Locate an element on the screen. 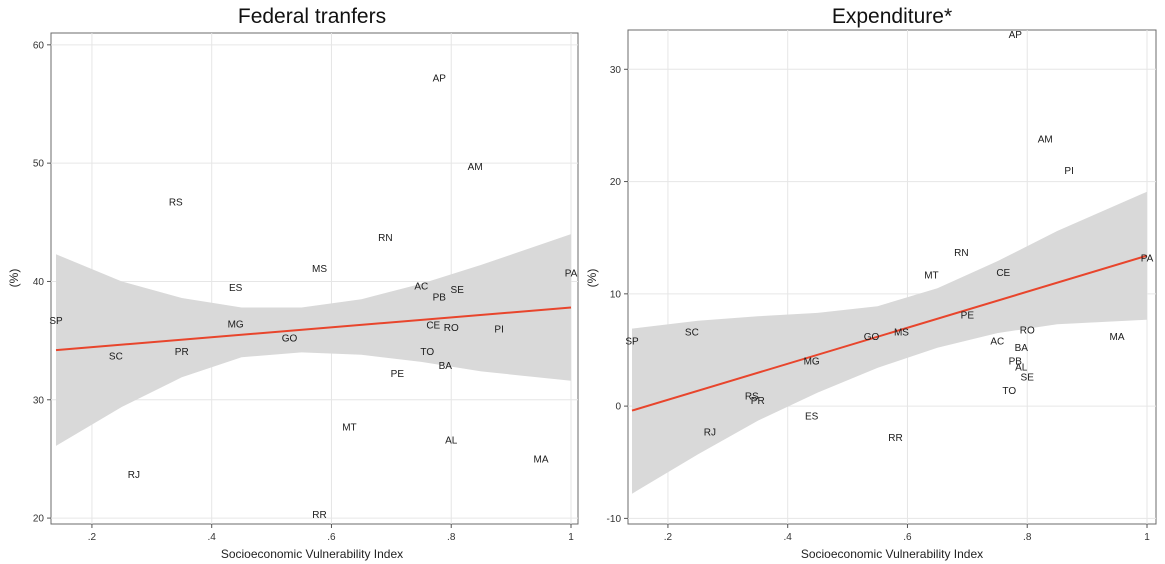 The width and height of the screenshot is (1165, 564). y-tick-label: 50 is located at coordinates (39, 164).